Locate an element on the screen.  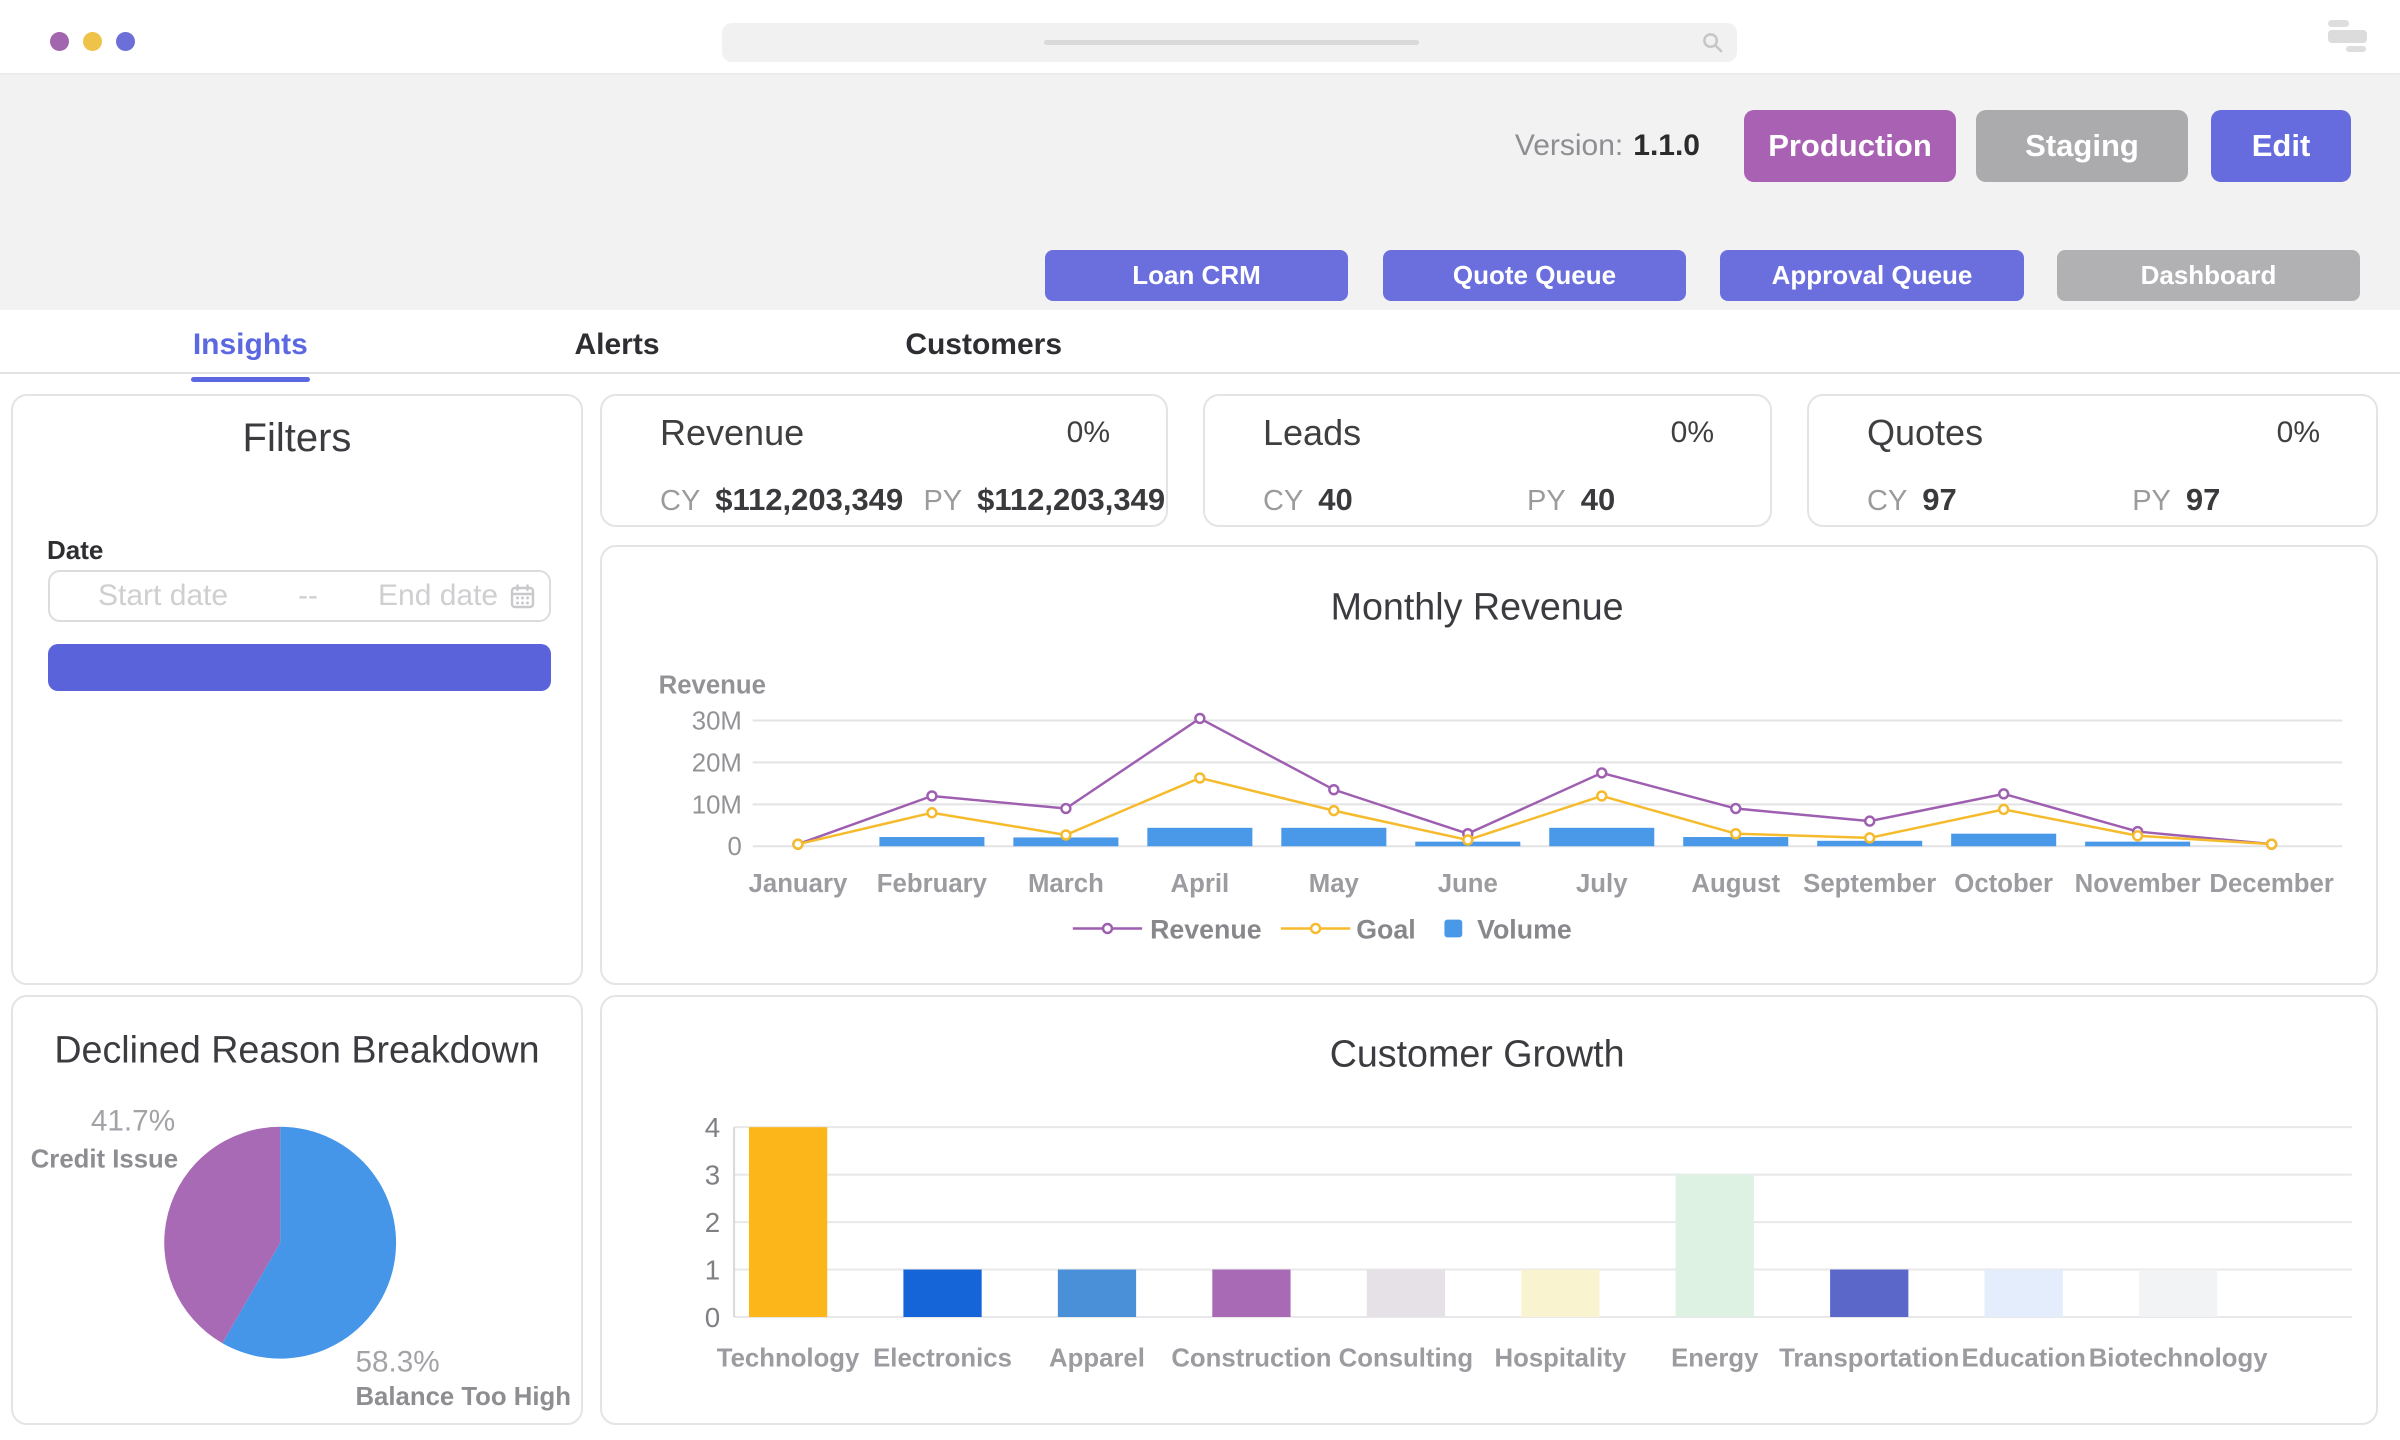
browser-chrome is located at coordinates (1200, 37).